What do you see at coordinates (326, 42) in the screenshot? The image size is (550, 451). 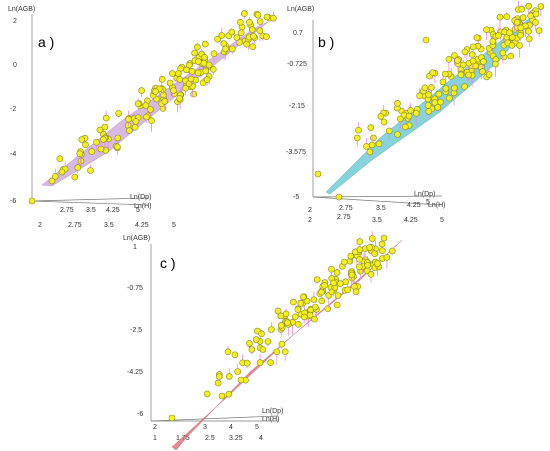 I see `panel-b-label: b )` at bounding box center [326, 42].